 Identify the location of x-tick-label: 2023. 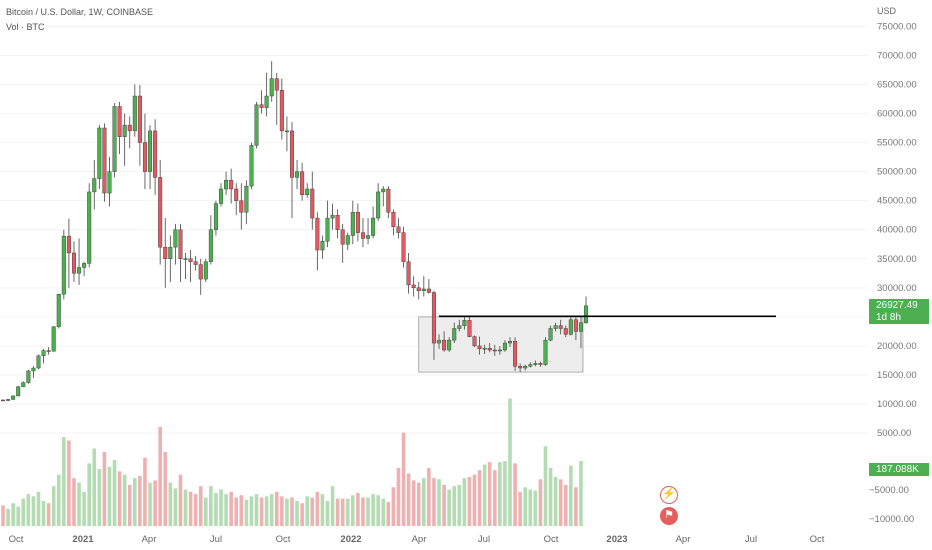
(616, 539).